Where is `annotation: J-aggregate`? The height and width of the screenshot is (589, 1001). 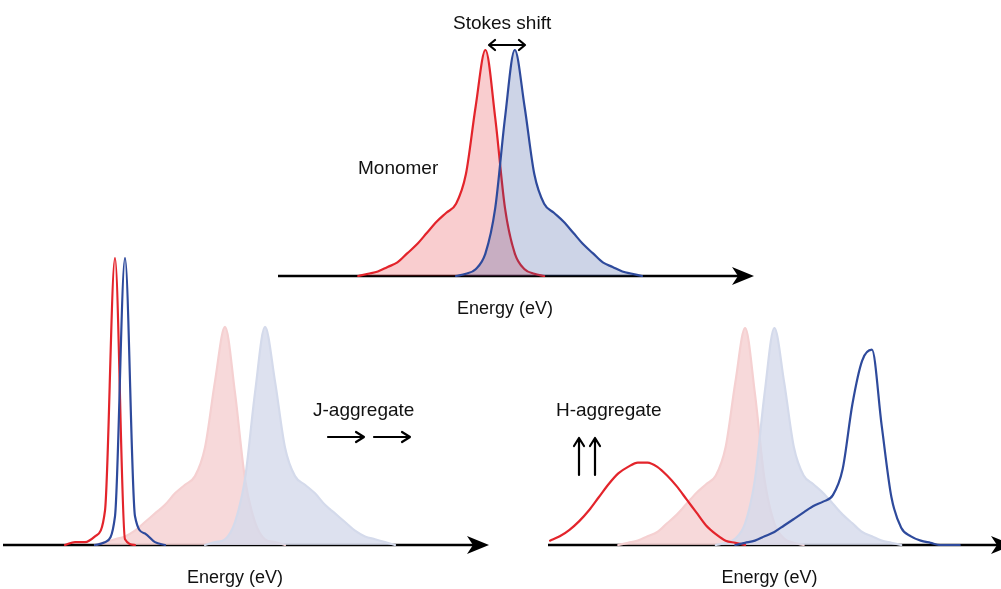 annotation: J-aggregate is located at coordinates (364, 409).